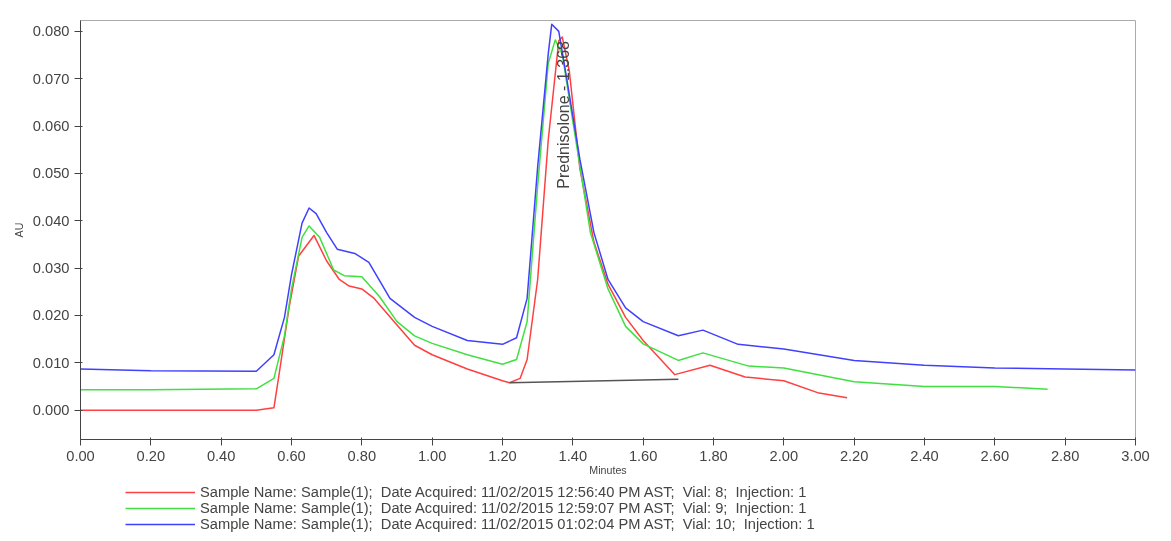 Image resolution: width=1171 pixels, height=541 pixels. I want to click on x-tick-label: 1.60, so click(643, 455).